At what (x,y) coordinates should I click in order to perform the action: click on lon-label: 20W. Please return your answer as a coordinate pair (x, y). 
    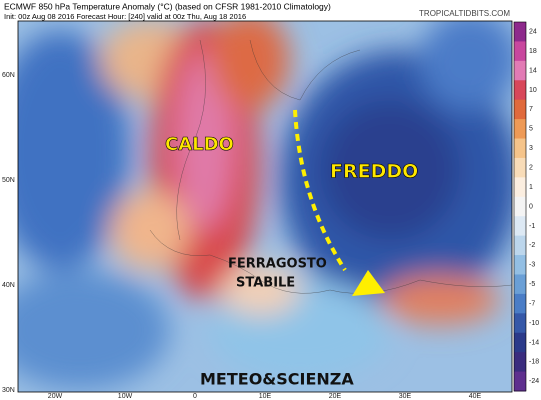
    Looking at the image, I should click on (55, 396).